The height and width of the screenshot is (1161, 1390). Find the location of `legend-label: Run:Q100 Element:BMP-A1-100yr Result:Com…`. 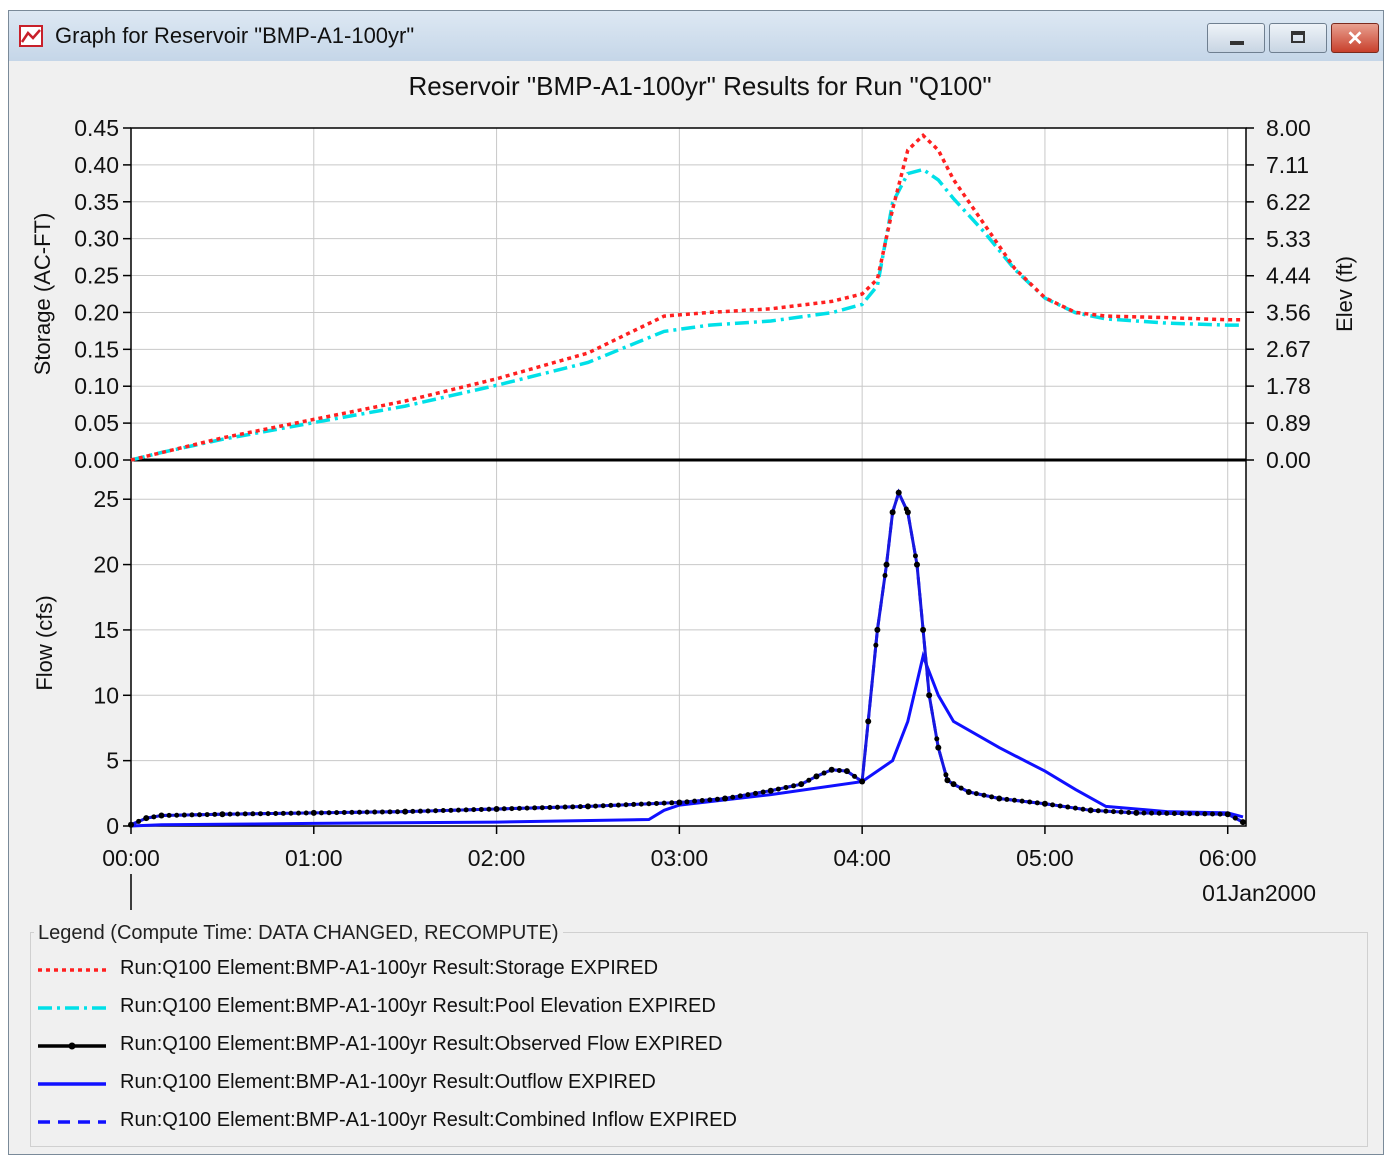

legend-label: Run:Q100 Element:BMP-A1-100yr Result:Com… is located at coordinates (428, 1120).